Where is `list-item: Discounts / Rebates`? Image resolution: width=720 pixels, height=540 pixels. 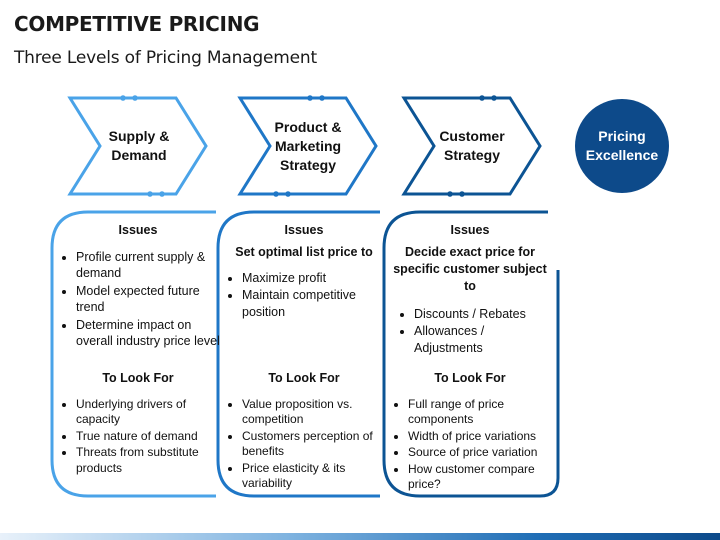 list-item: Discounts / Rebates is located at coordinates (484, 314).